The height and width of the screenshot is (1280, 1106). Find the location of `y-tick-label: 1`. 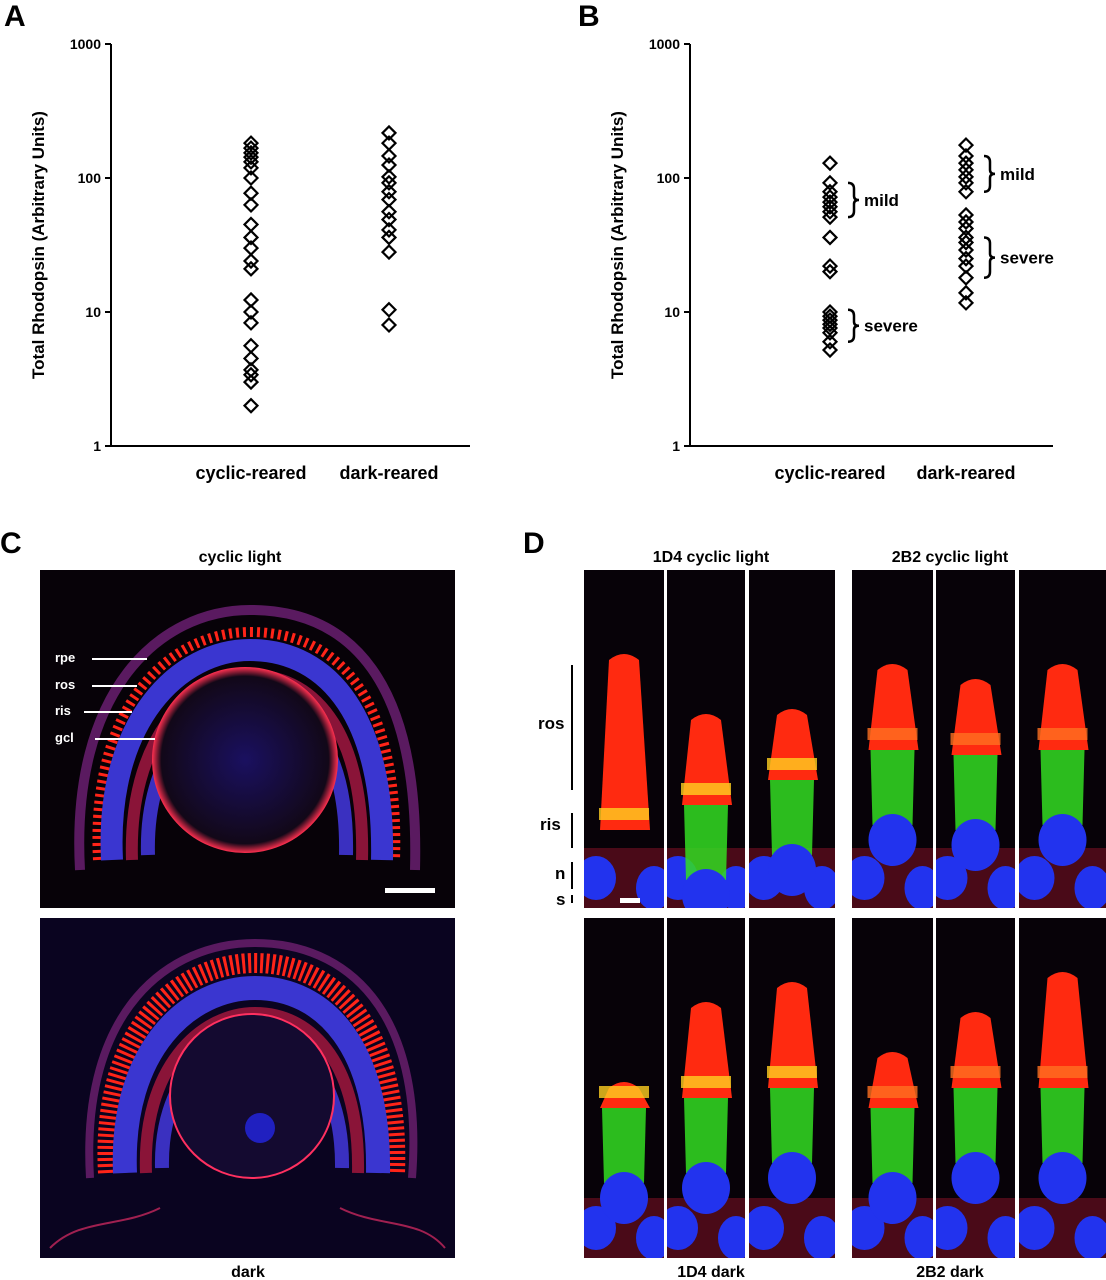

y-tick-label: 1 is located at coordinates (97, 446).